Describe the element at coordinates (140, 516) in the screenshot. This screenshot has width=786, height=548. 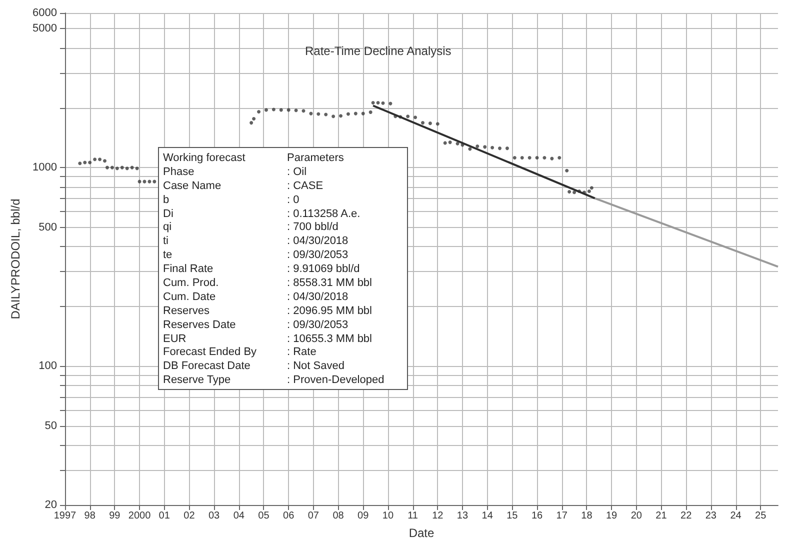
I see `x-tick-label: 2000` at that location.